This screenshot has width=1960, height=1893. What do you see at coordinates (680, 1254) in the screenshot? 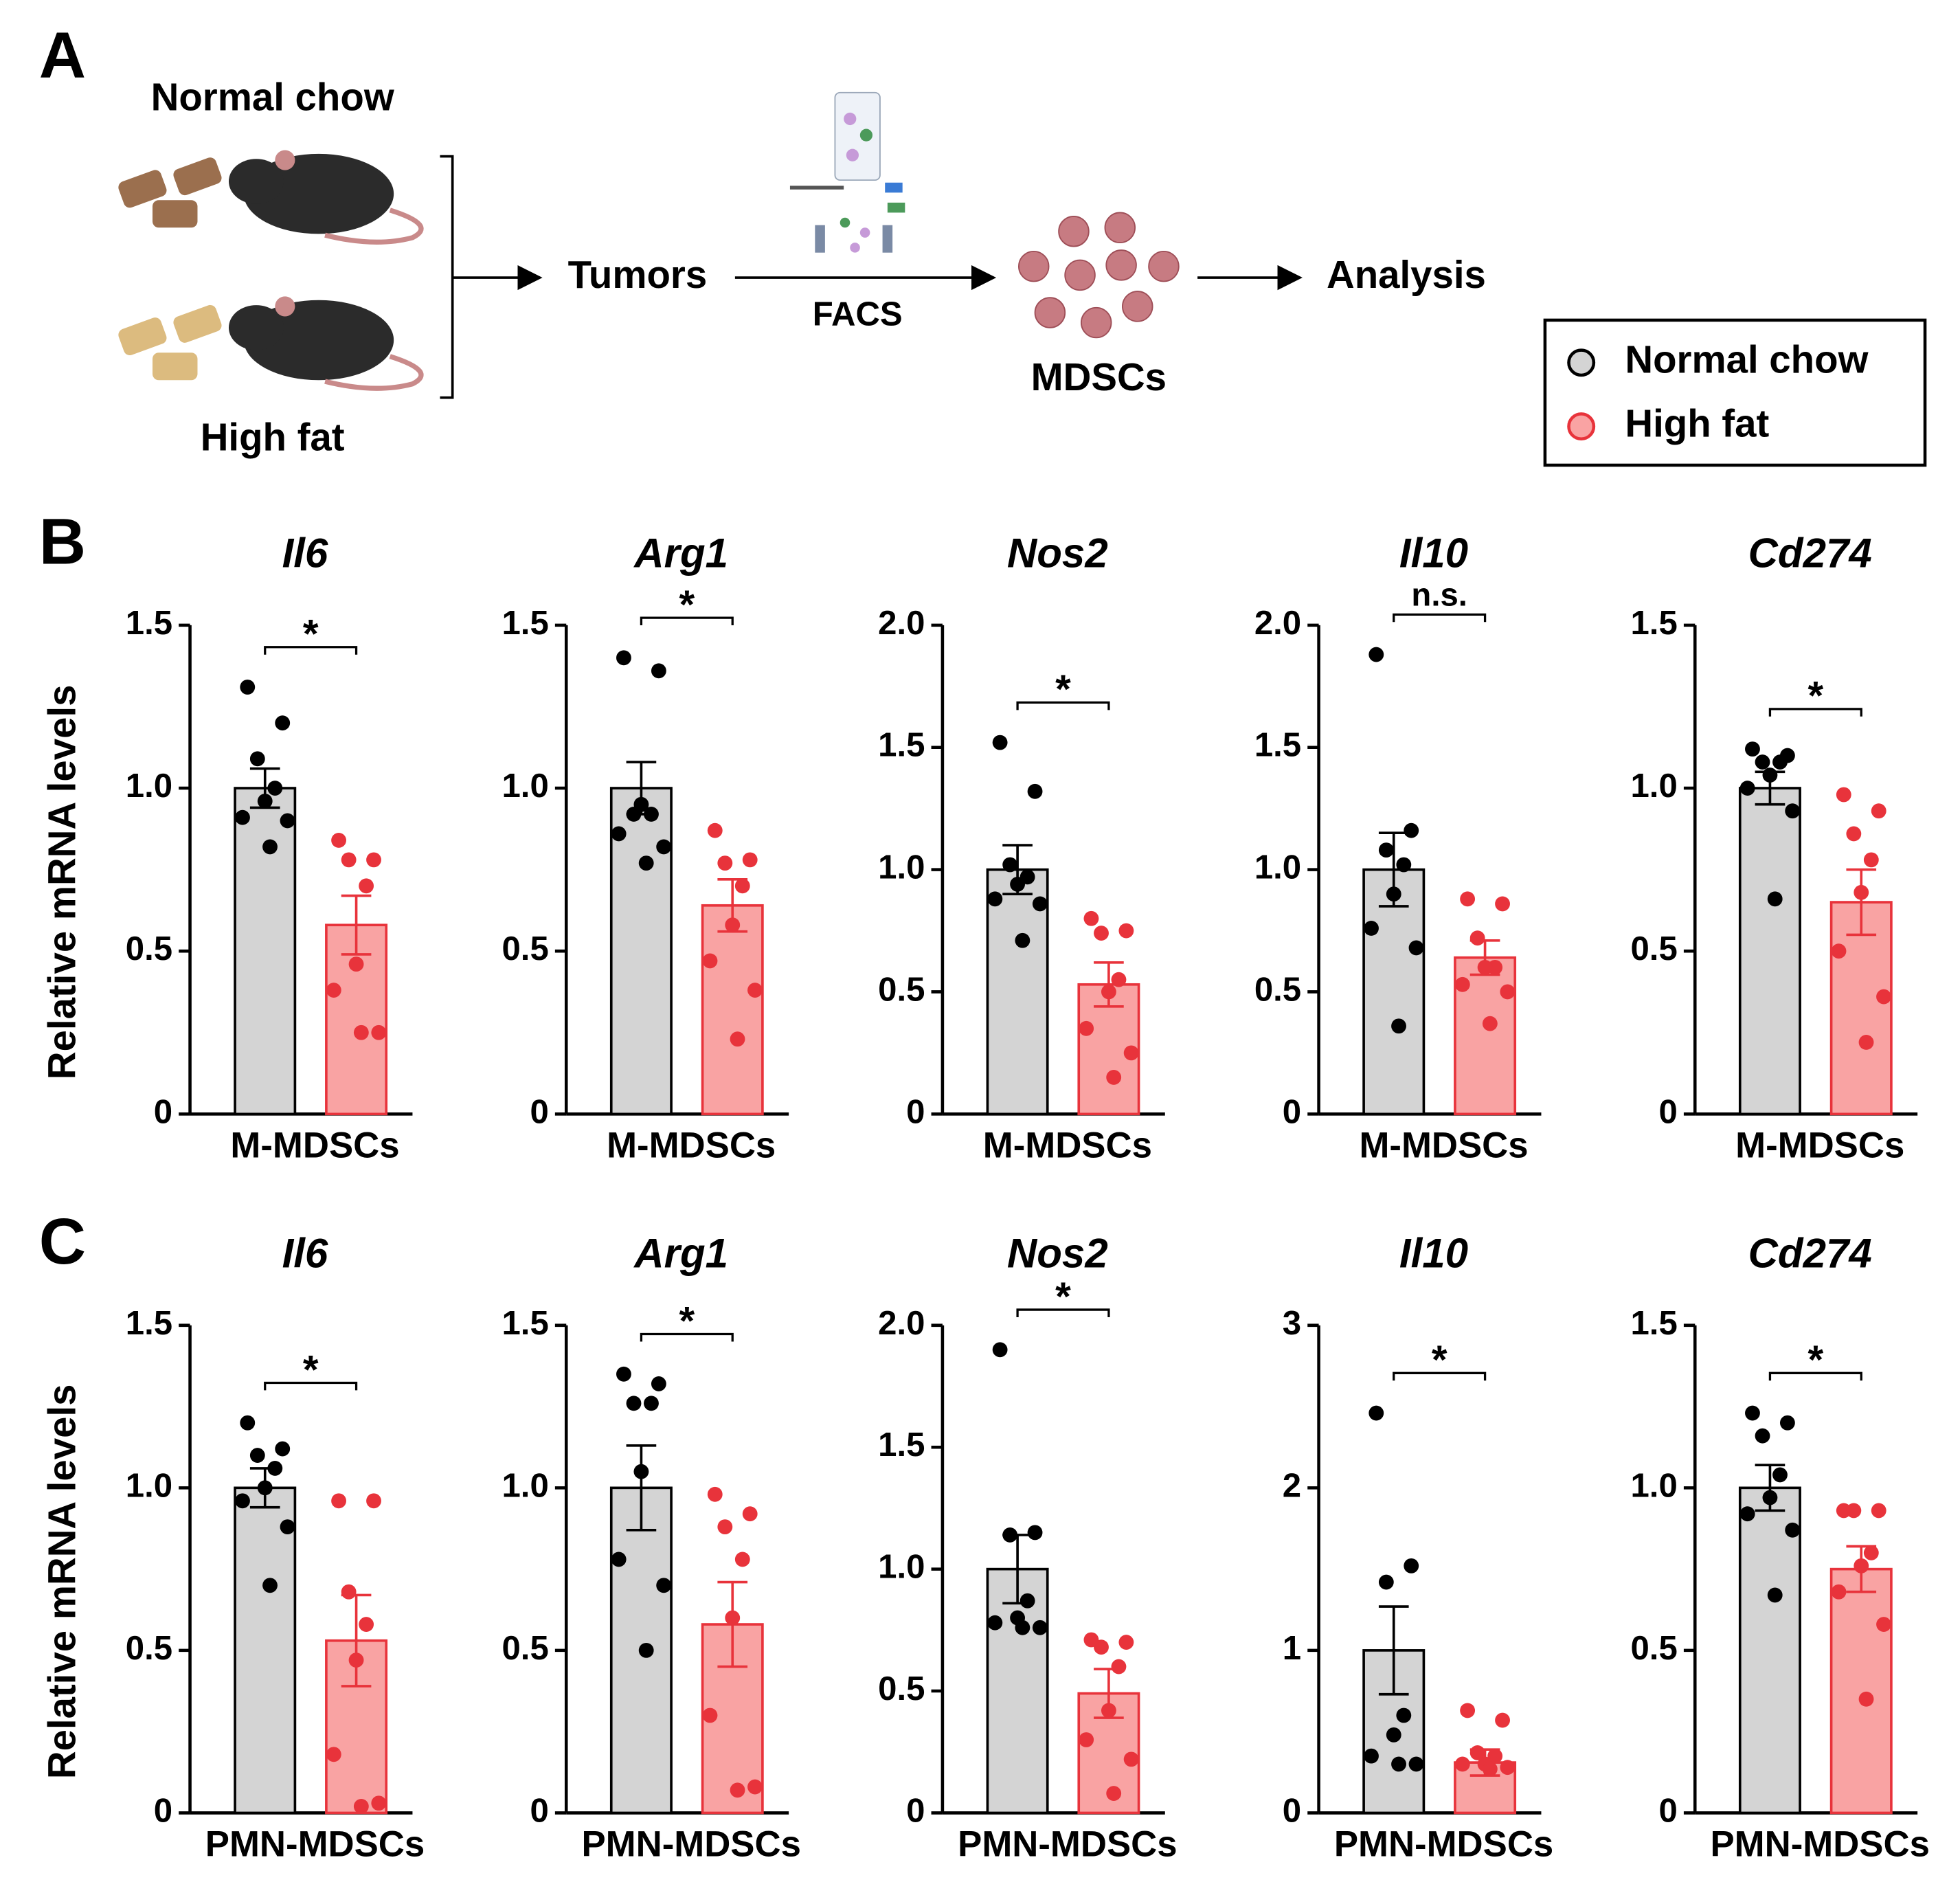
I see `chart-title: Arg1` at bounding box center [680, 1254].